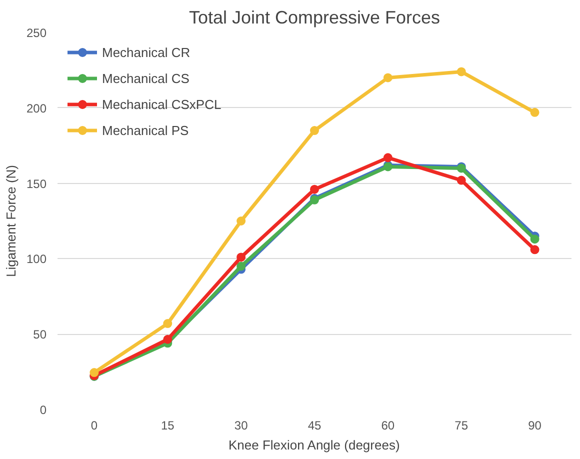 The image size is (580, 459). What do you see at coordinates (146, 78) in the screenshot?
I see `legend-label: Mechanical CS` at bounding box center [146, 78].